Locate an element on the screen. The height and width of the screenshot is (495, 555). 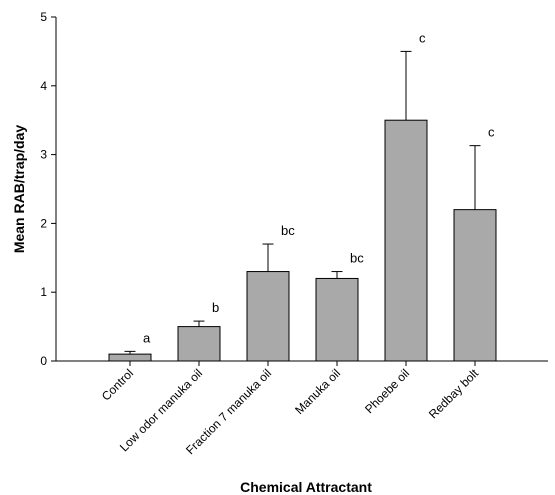
y-tick-label: 1 is located at coordinates (43, 292).